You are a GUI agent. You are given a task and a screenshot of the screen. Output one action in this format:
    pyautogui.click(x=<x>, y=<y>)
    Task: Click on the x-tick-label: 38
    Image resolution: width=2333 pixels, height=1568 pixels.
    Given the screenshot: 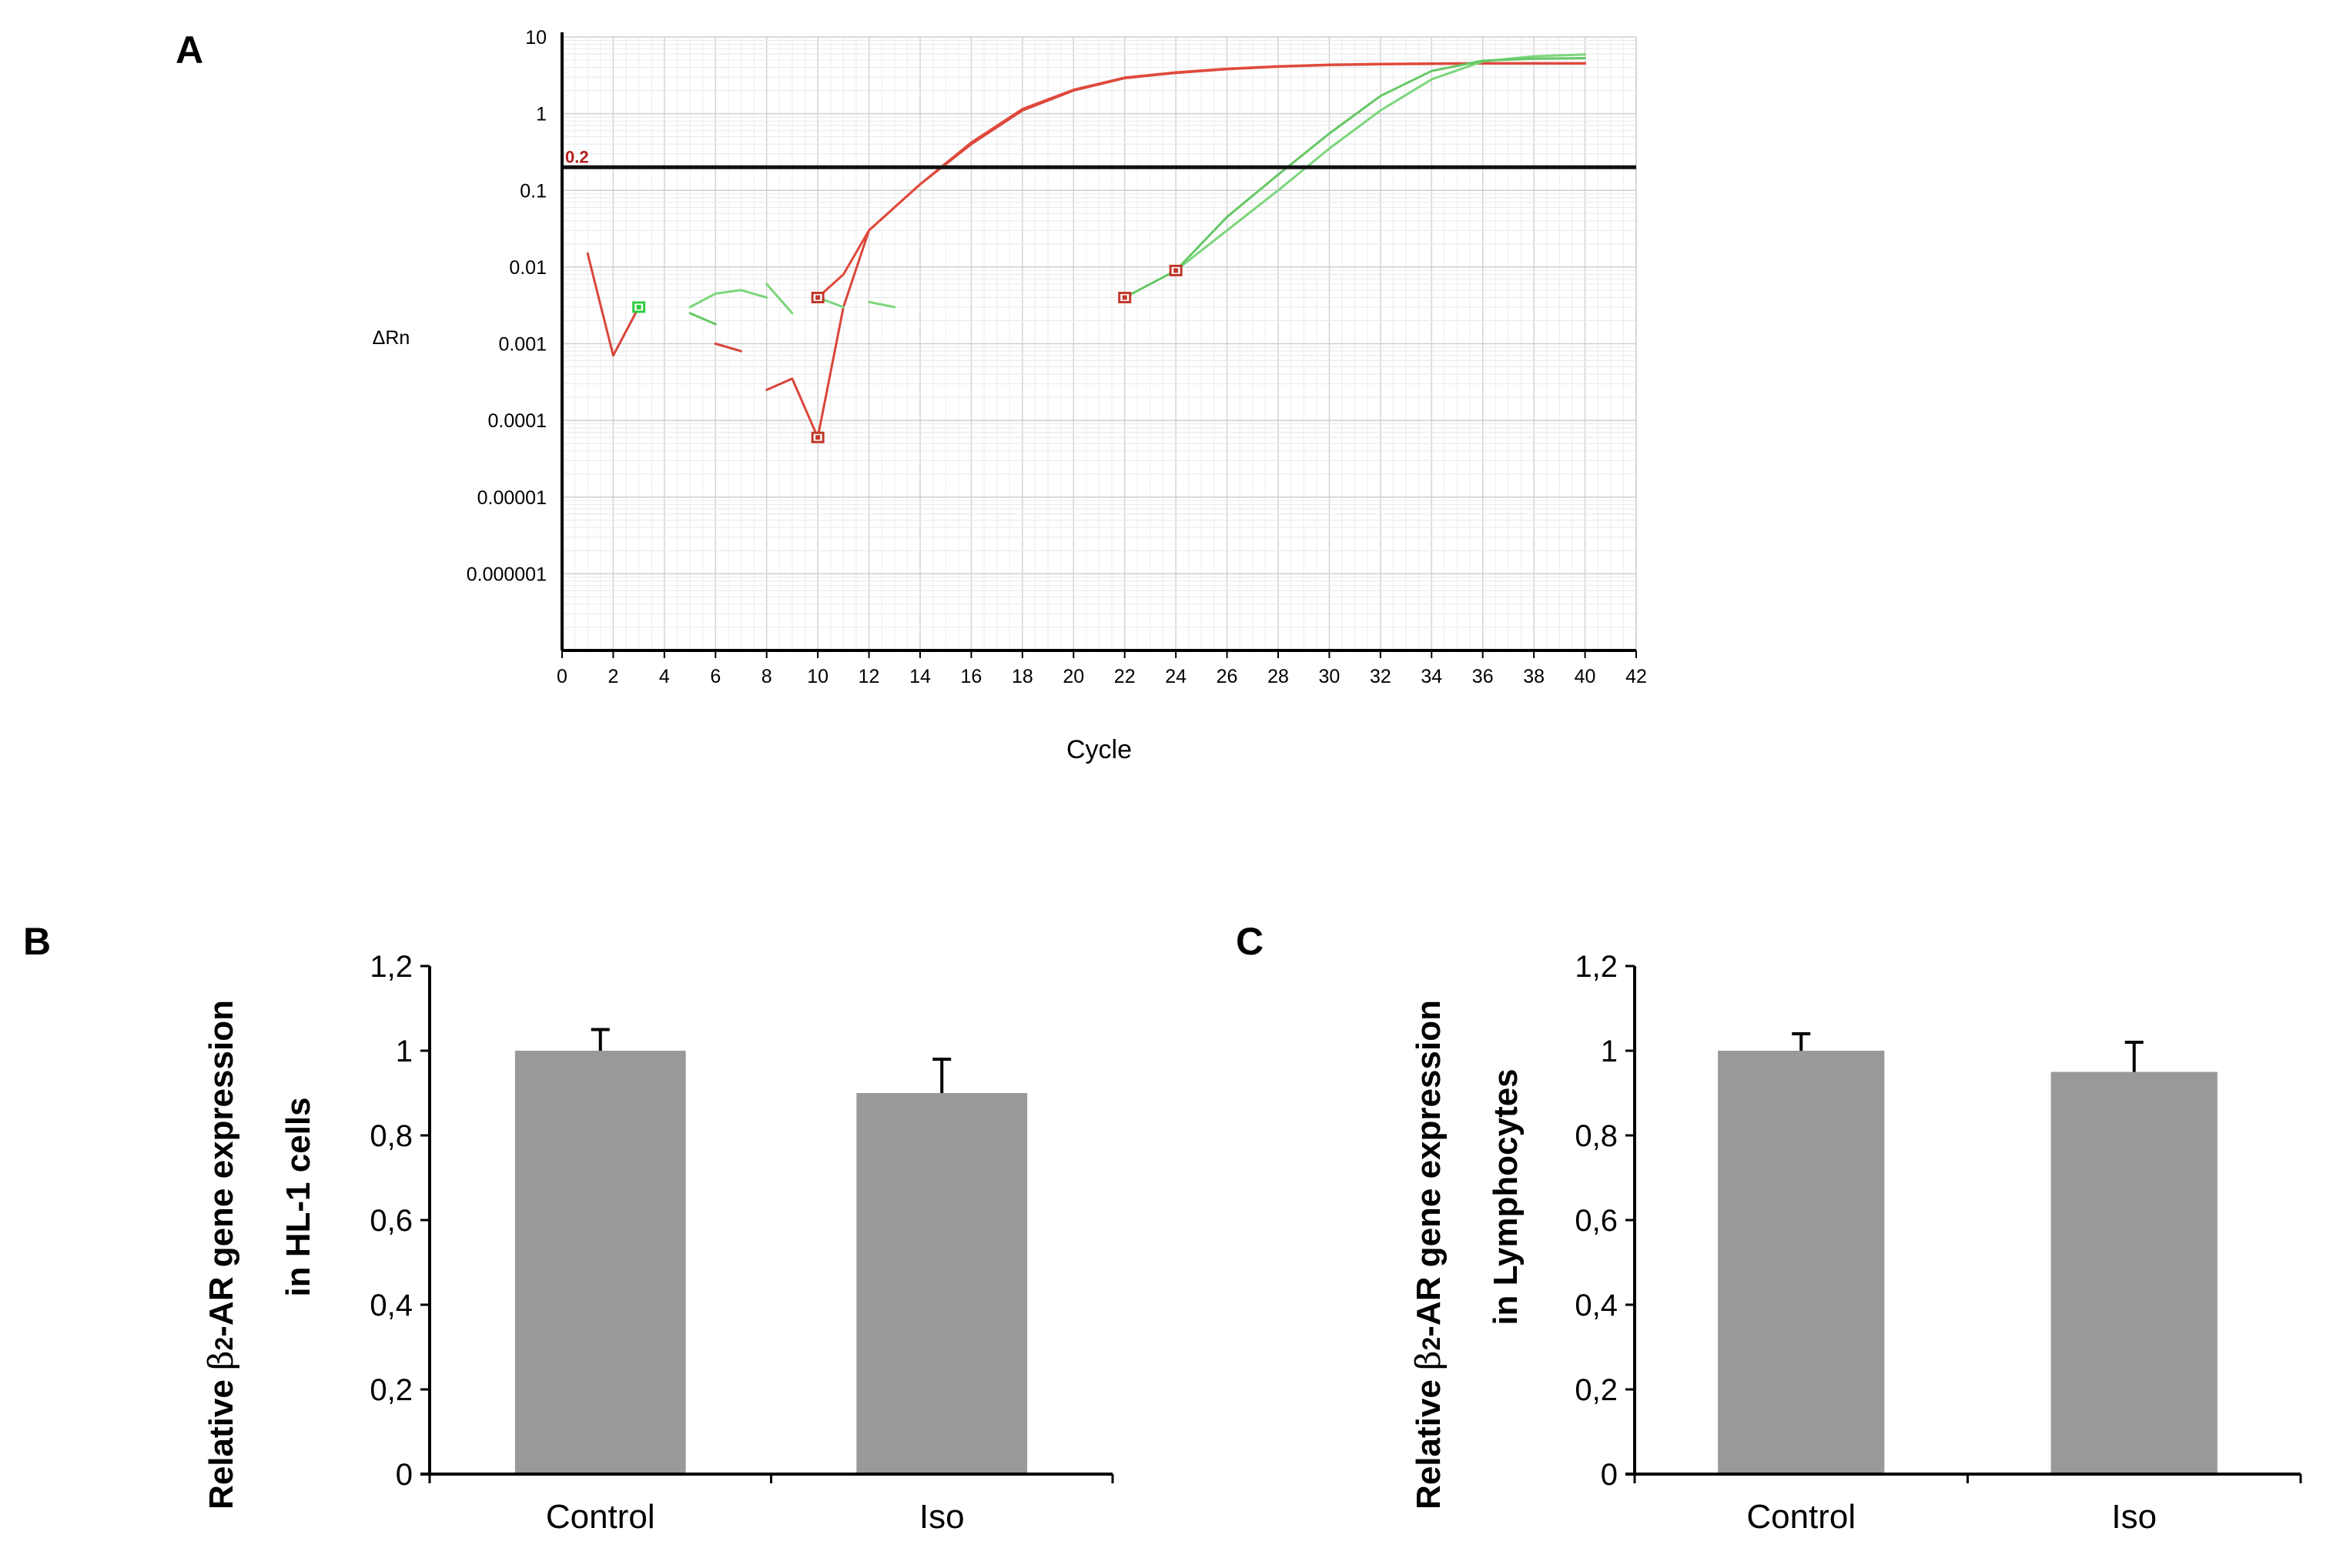 What is the action you would take?
    pyautogui.click(x=1534, y=676)
    